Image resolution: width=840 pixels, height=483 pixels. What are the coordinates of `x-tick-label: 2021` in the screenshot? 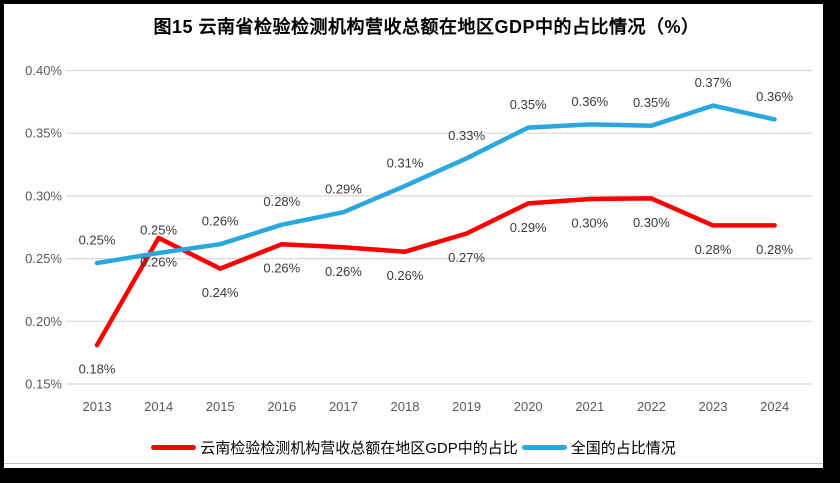 It's located at (589, 406).